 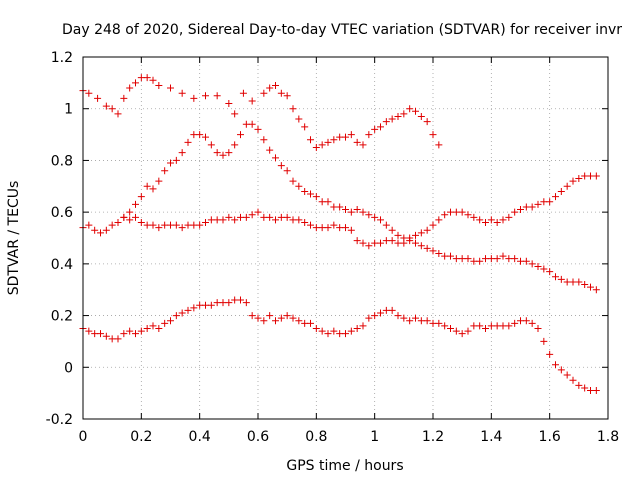 What do you see at coordinates (374, 437) in the screenshot?
I see `x-tick-label: 1` at bounding box center [374, 437].